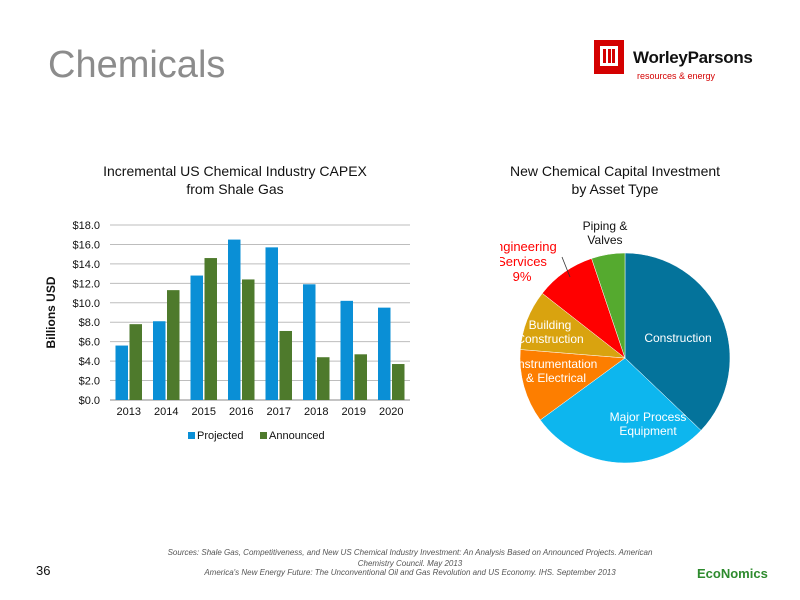 The image size is (800, 600). Describe the element at coordinates (360, 377) in the screenshot. I see `bar-announced-2019` at that location.